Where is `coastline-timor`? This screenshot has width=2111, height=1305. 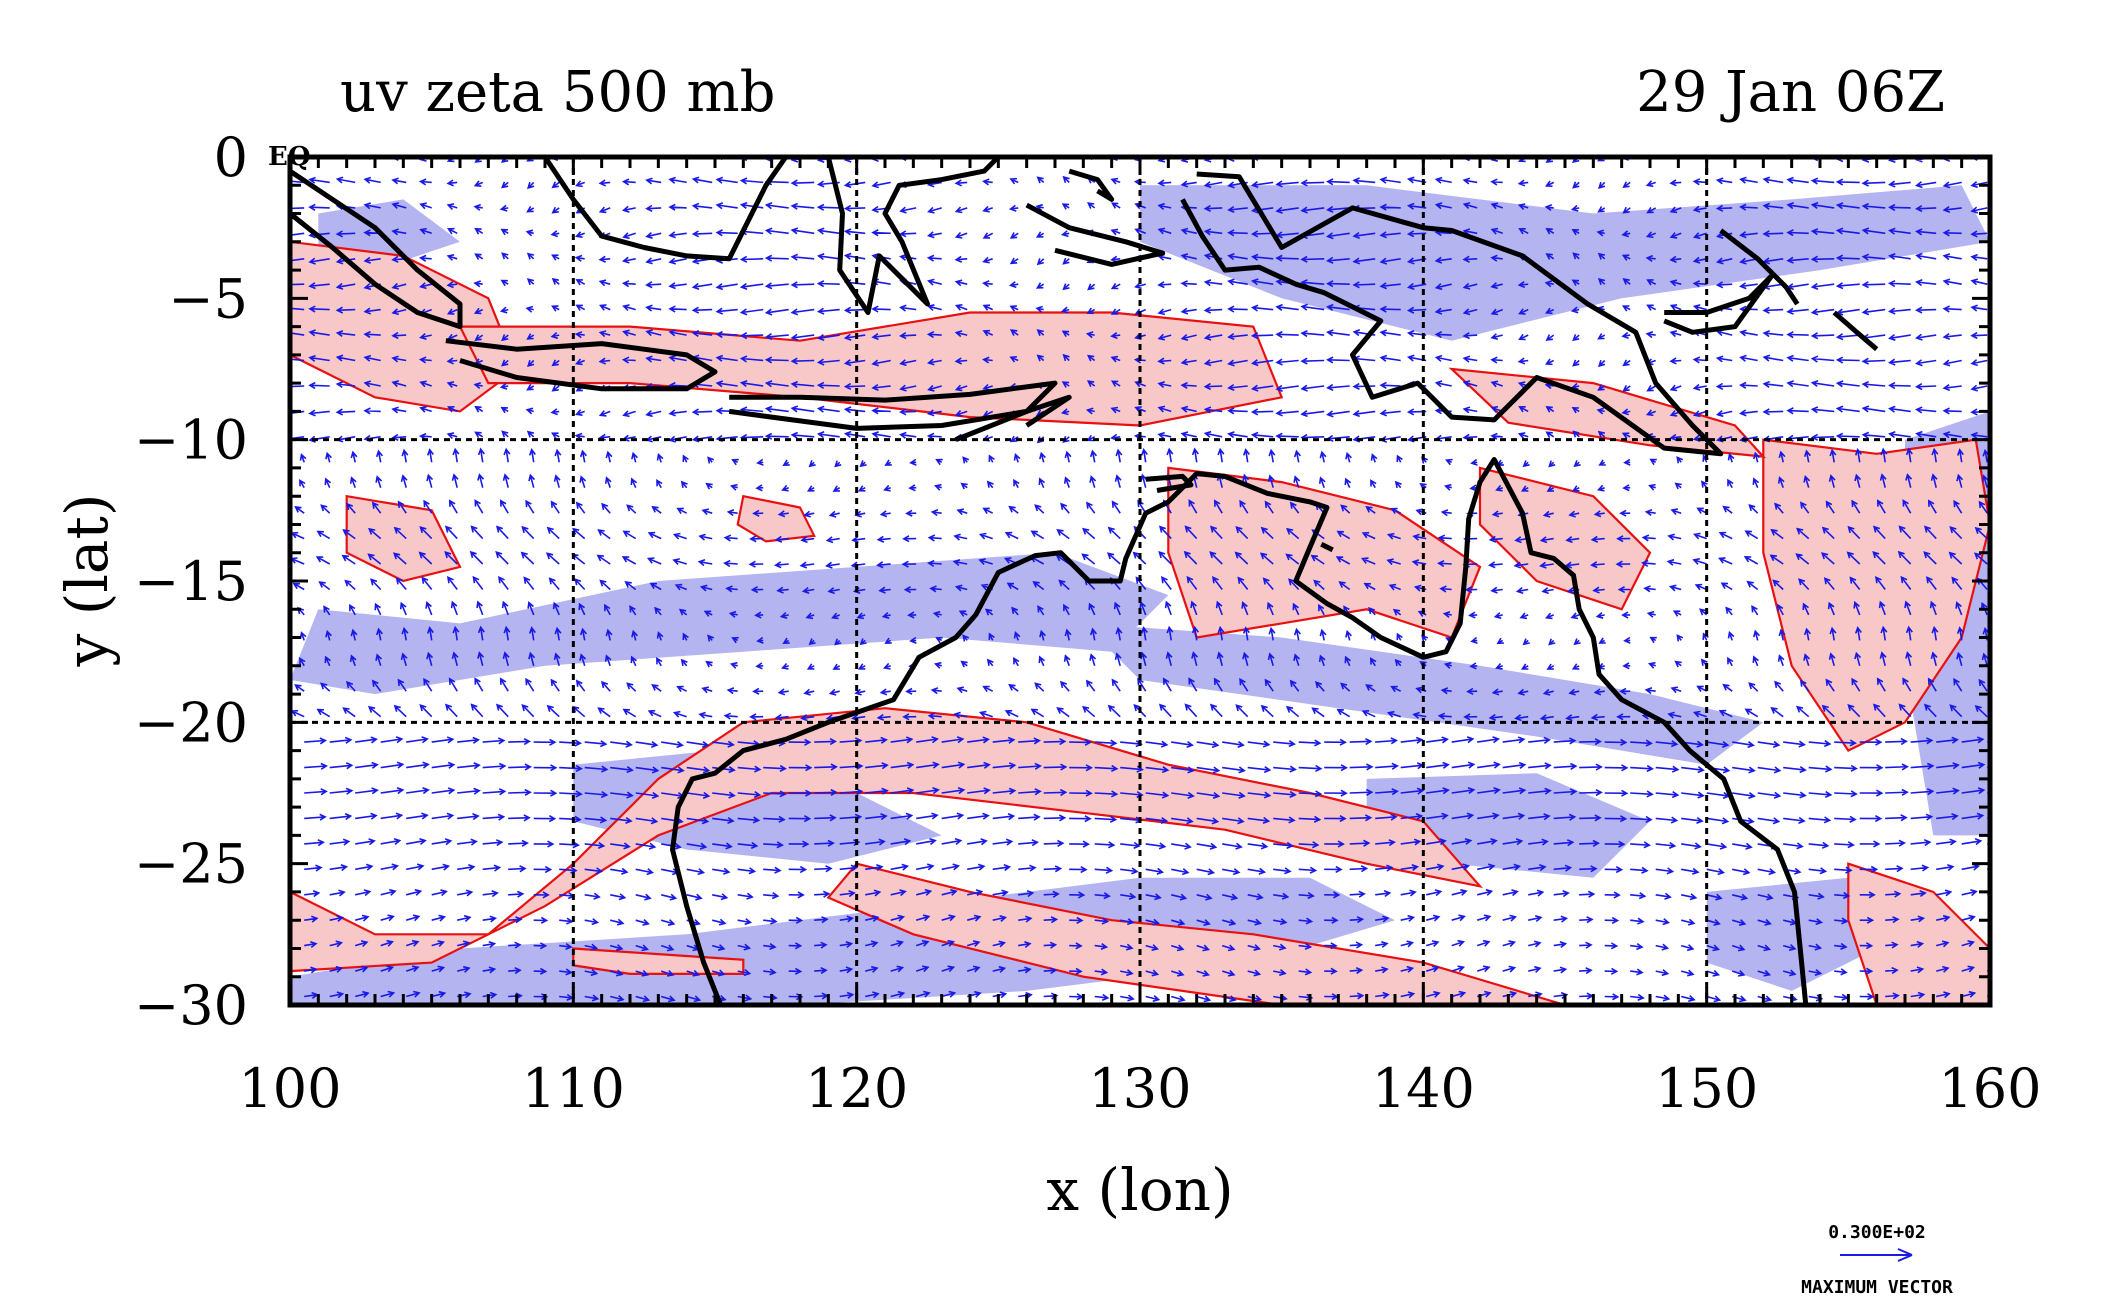
coastline-timor is located at coordinates (1013, 418).